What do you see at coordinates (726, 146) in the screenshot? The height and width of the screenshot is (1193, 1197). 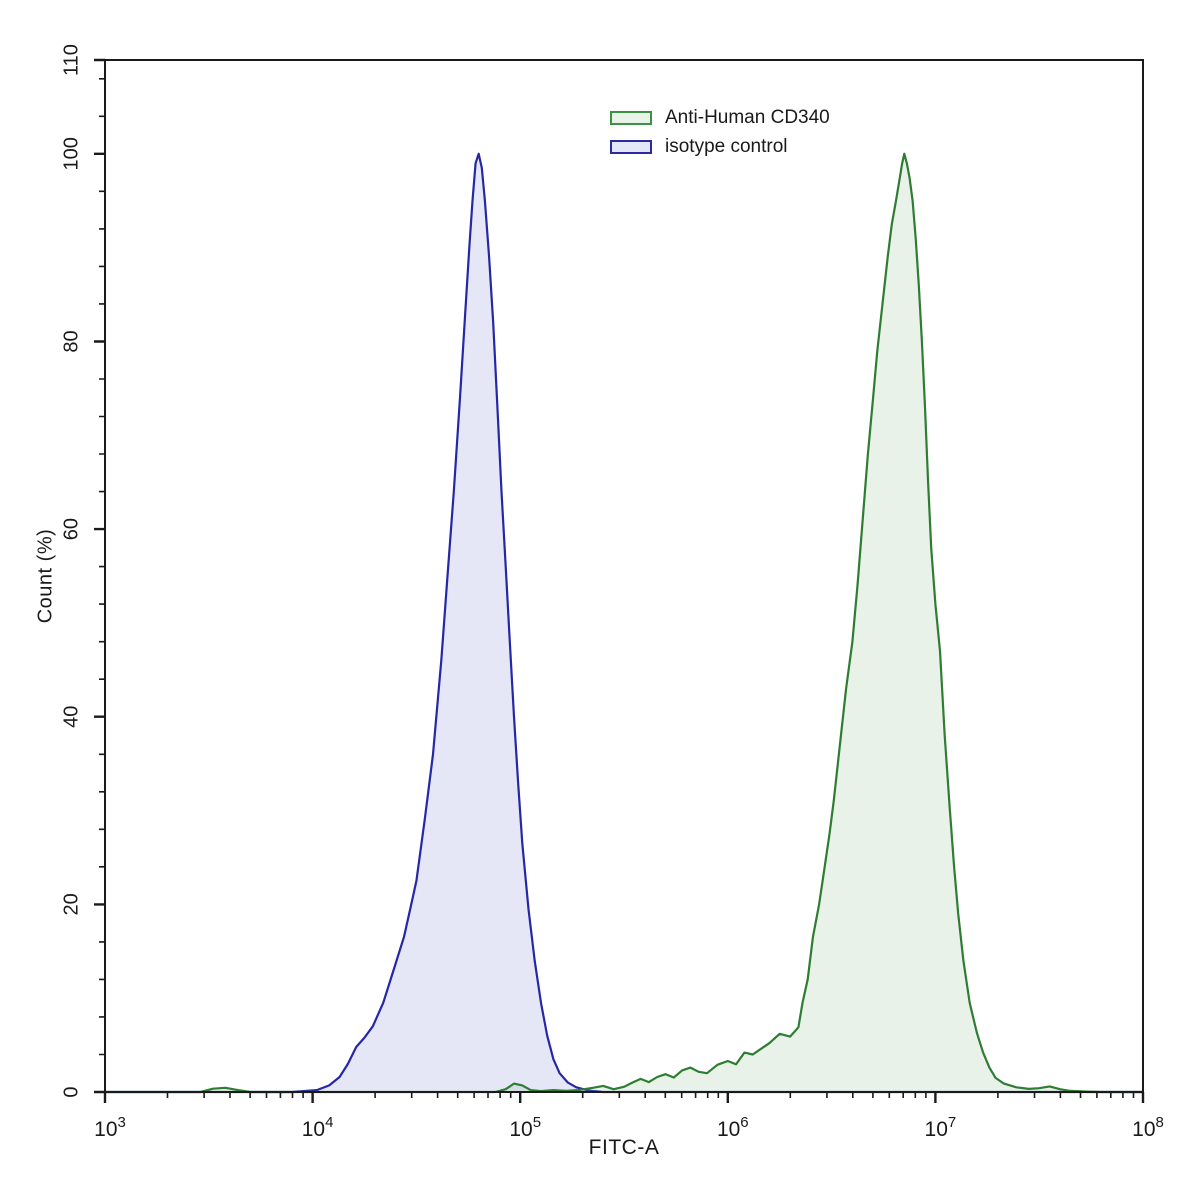 I see `legend-label-isotype-control: isotype control` at bounding box center [726, 146].